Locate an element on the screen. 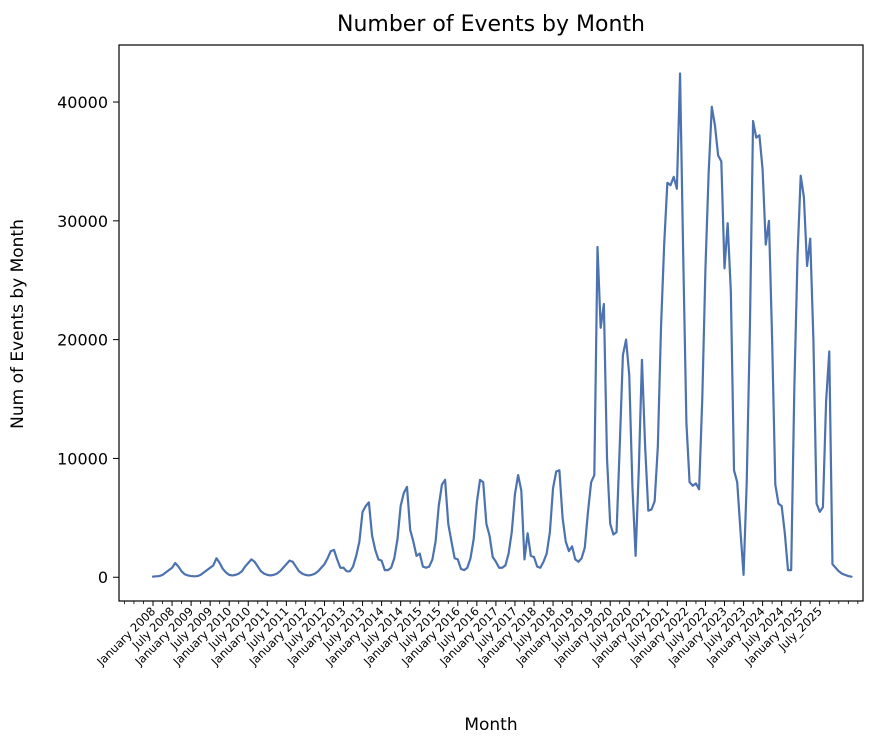  y-tick-label: 40000 is located at coordinates (82, 102).